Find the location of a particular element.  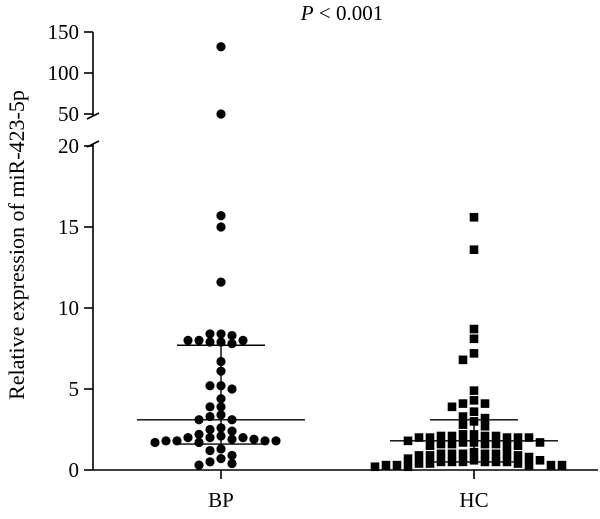

y-tick-label: 150 is located at coordinates (64, 32).